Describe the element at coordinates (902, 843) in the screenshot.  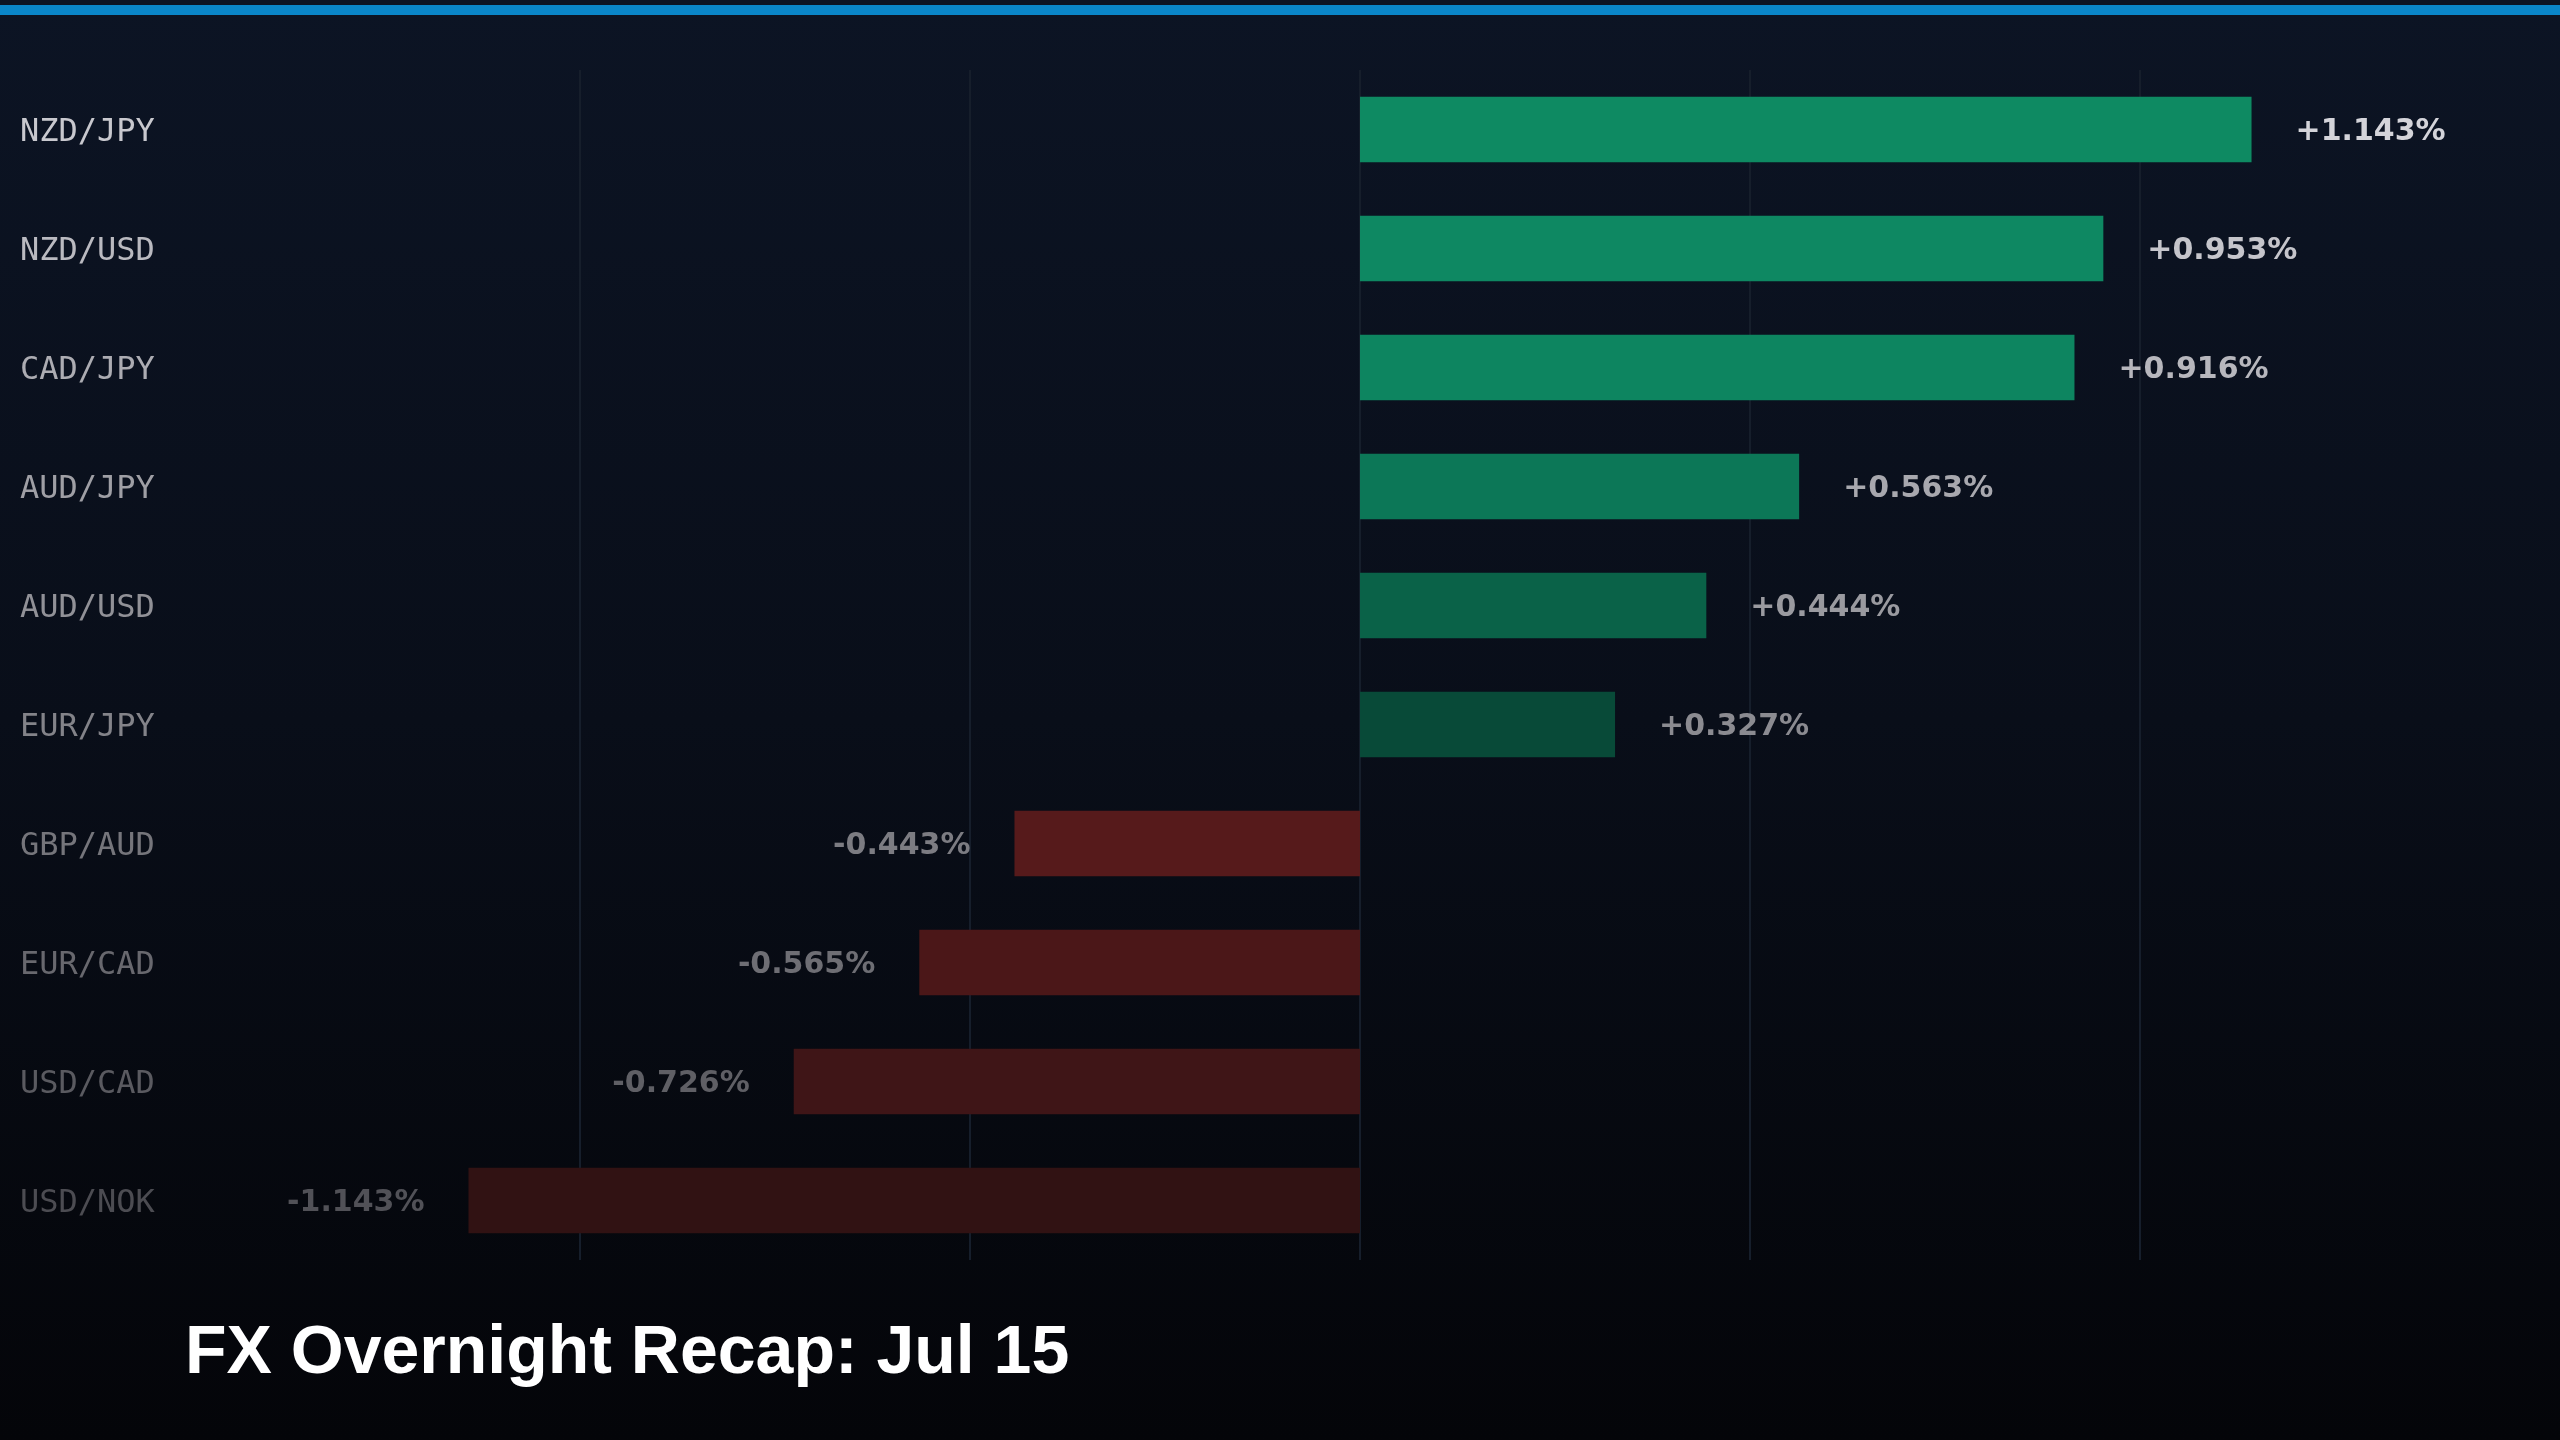
I see `data-label: -0.443%` at that location.